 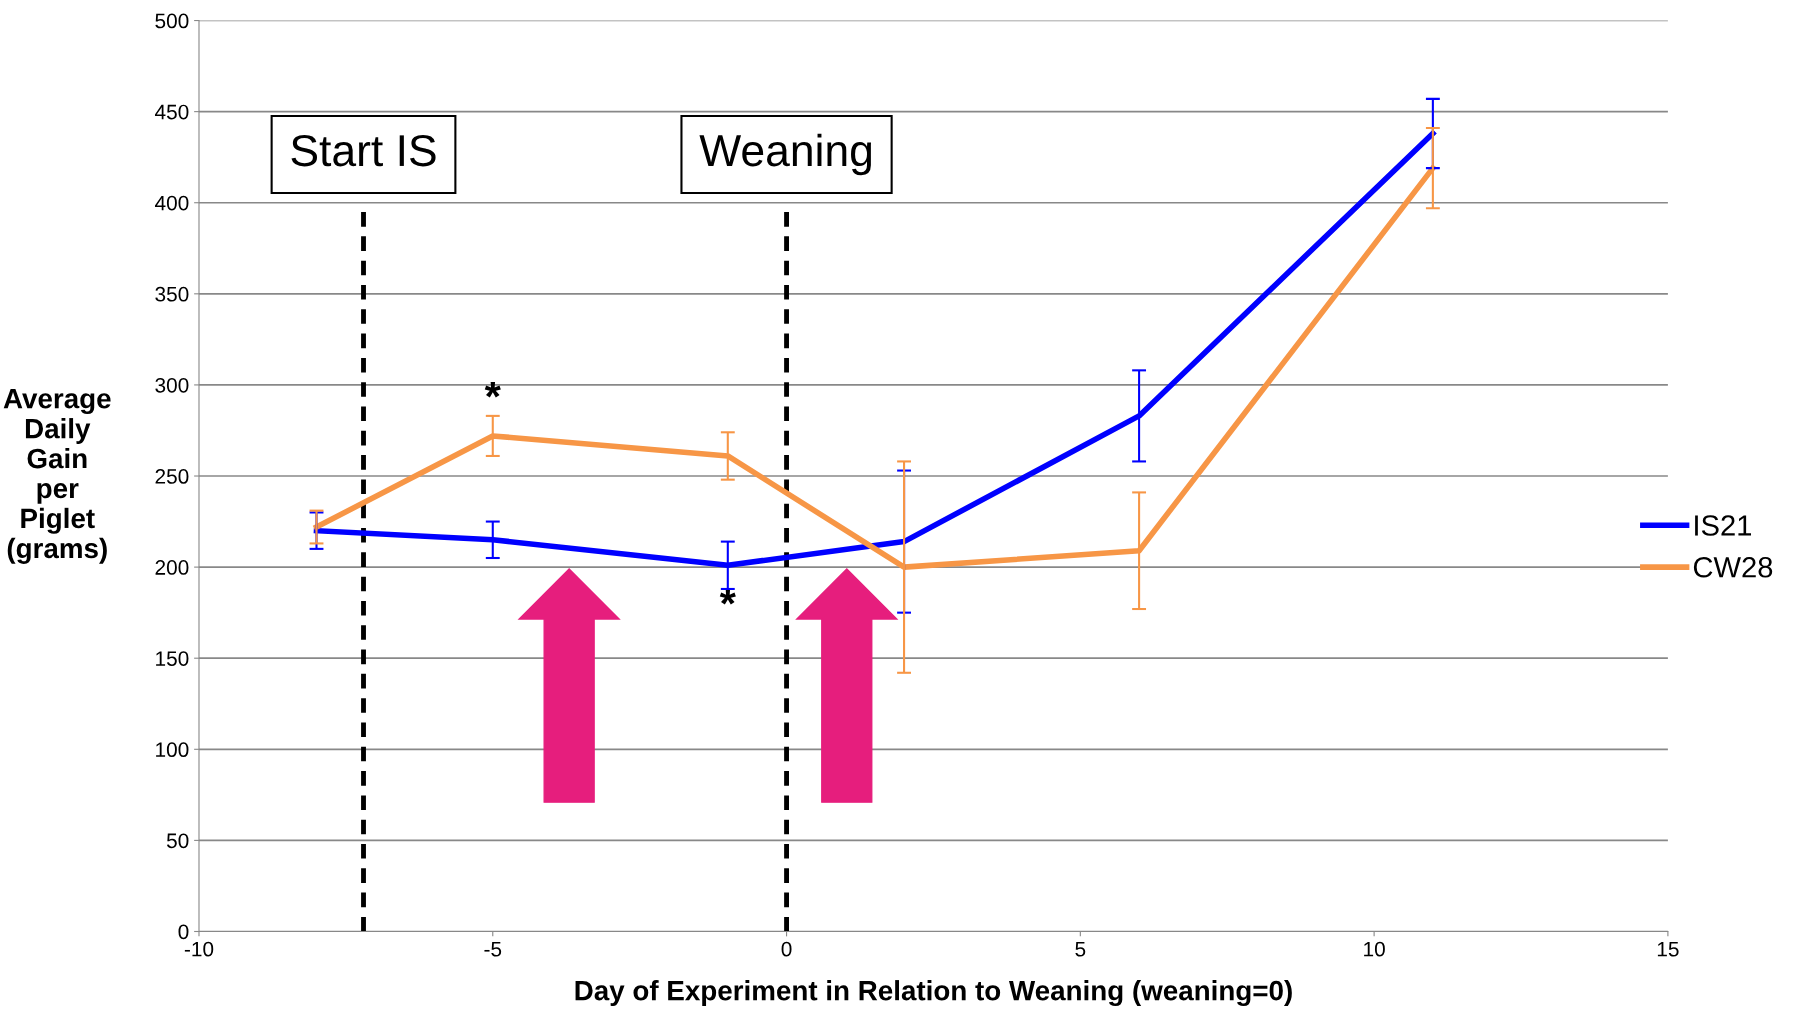 I want to click on x-tick-label: 5, so click(x=1080, y=949).